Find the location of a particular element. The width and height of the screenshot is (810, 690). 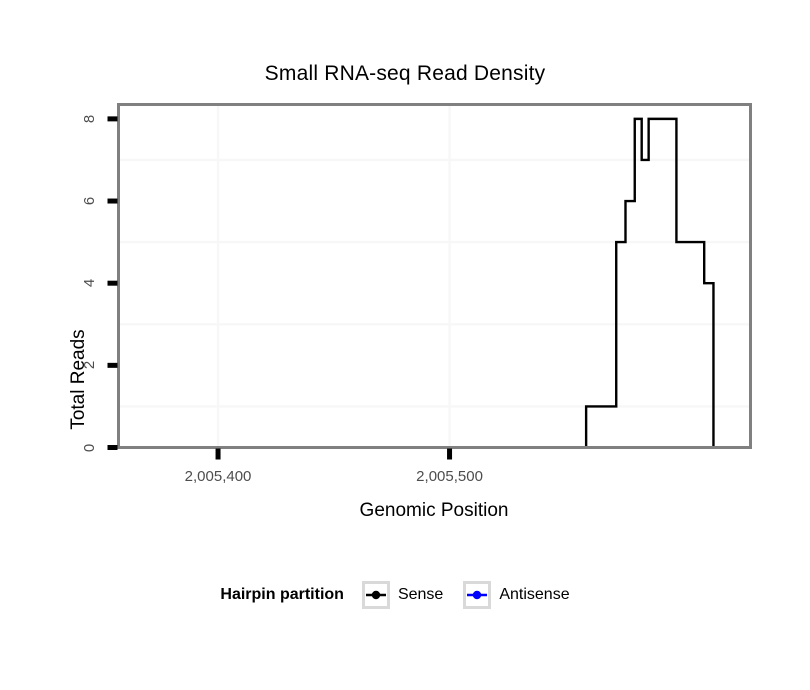

legend-glyph-antisense-icon is located at coordinates (477, 595).